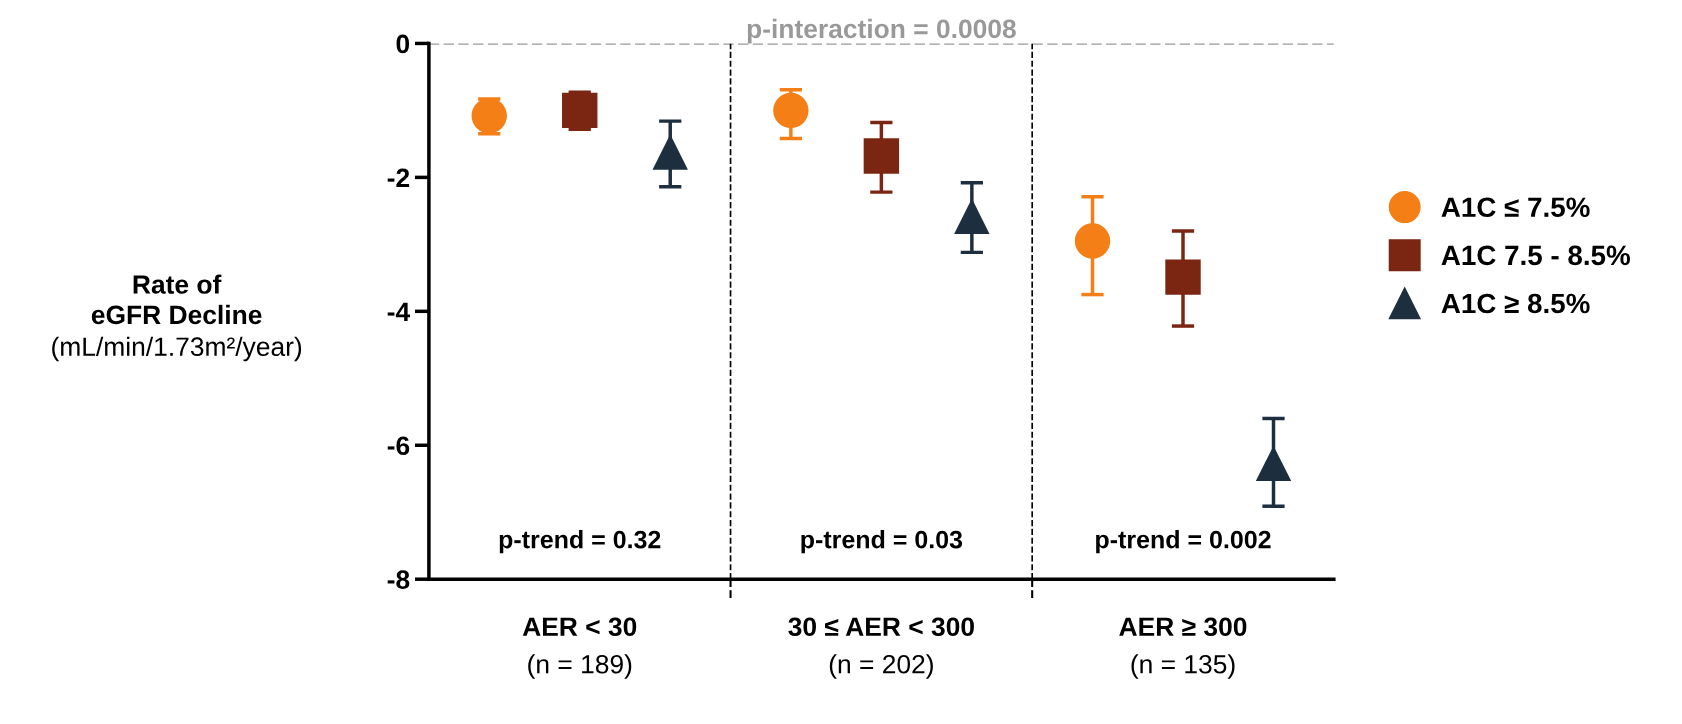 This screenshot has width=1682, height=724. I want to click on legend-label: A1C 7.5 - 8.5%, so click(1535, 255).